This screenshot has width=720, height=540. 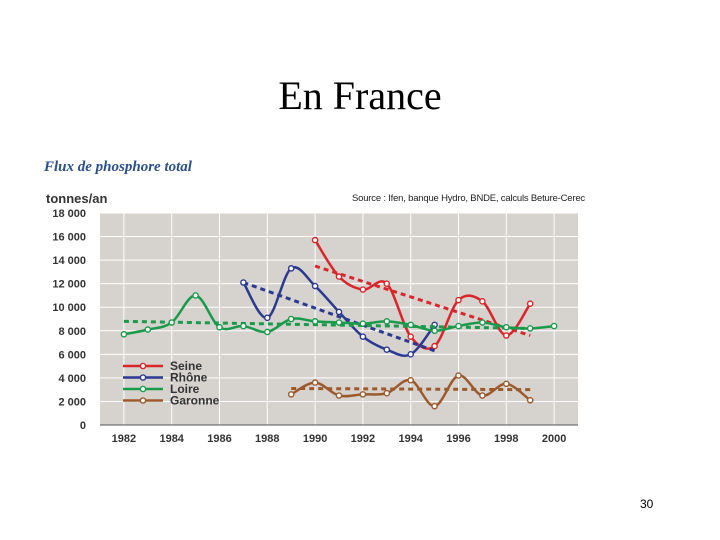 What do you see at coordinates (72, 332) in the screenshot?
I see `y-tick-label: 8 000` at bounding box center [72, 332].